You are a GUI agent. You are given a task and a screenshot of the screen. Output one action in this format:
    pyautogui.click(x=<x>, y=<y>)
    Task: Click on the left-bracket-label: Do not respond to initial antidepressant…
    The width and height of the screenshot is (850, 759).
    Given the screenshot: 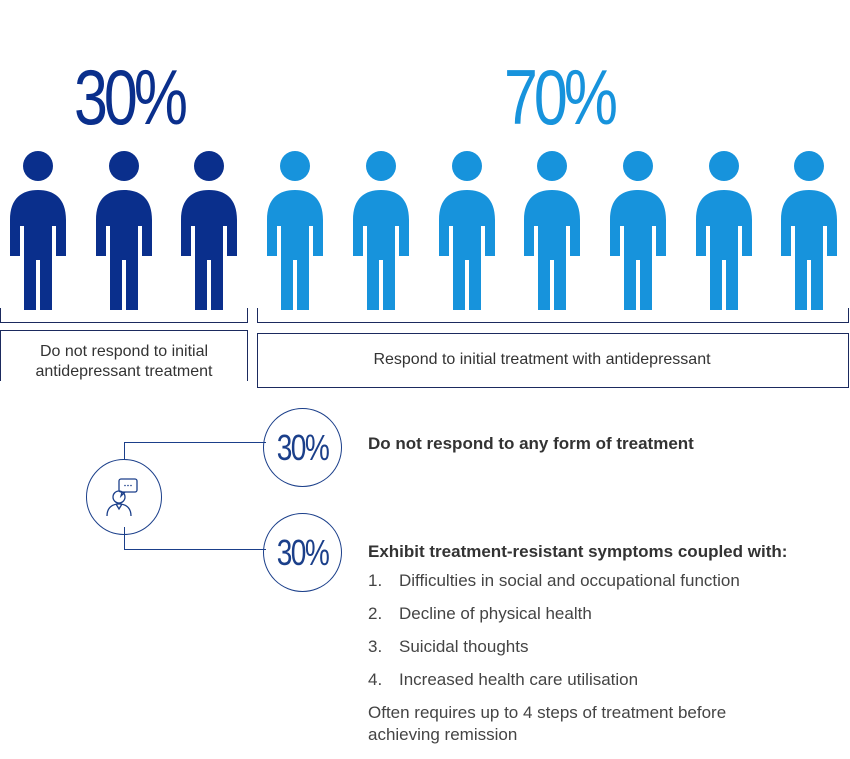 What is the action you would take?
    pyautogui.click(x=124, y=361)
    